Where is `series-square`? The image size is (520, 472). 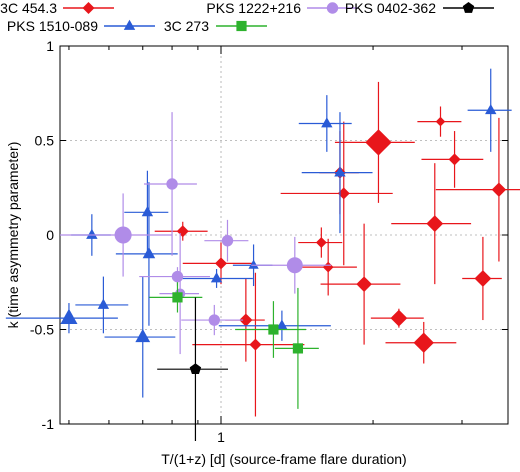 series-square is located at coordinates (234, 345).